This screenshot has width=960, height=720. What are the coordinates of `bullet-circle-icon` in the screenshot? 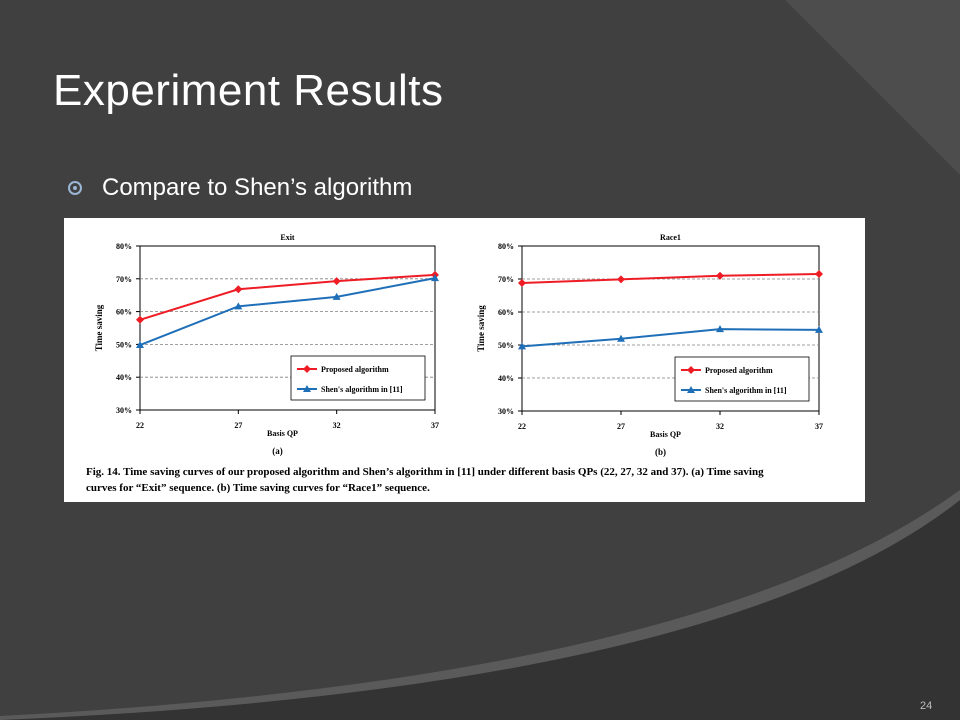 It's located at (75, 188).